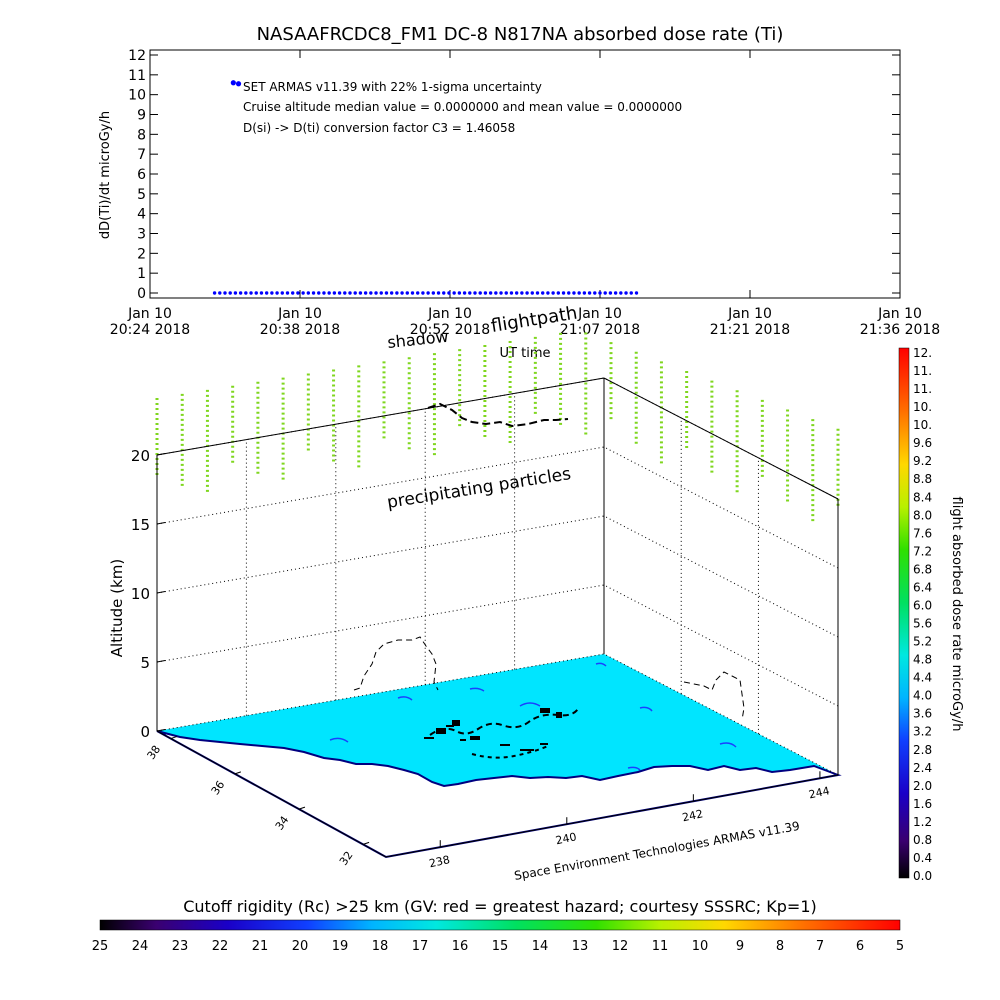  I want to click on box-edge, so click(271, 794).